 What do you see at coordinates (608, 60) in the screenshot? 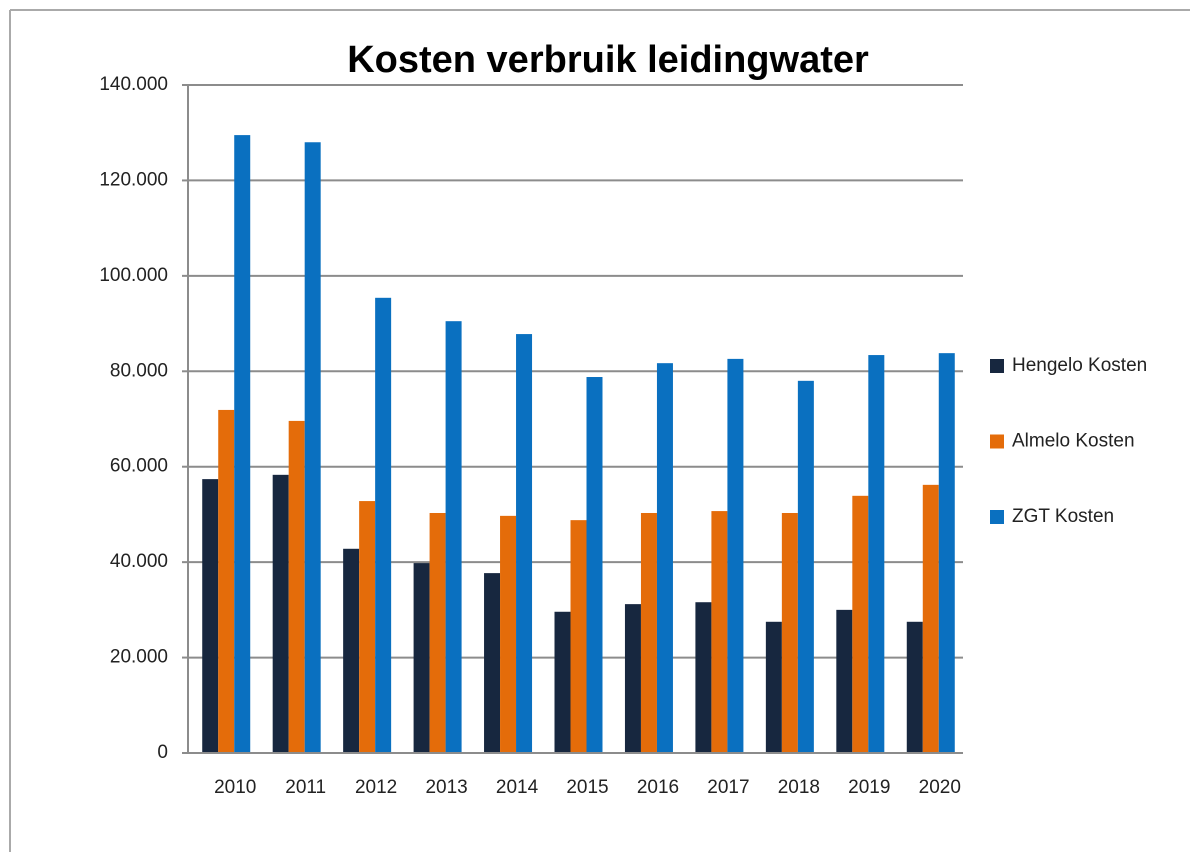
I see `chart-title: Kosten verbruik leidingwater` at bounding box center [608, 60].